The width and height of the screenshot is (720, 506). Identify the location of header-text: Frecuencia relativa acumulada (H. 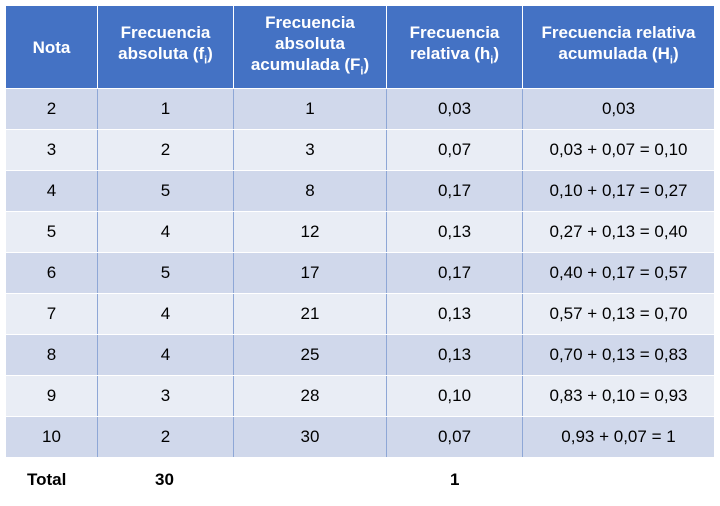
(618, 43).